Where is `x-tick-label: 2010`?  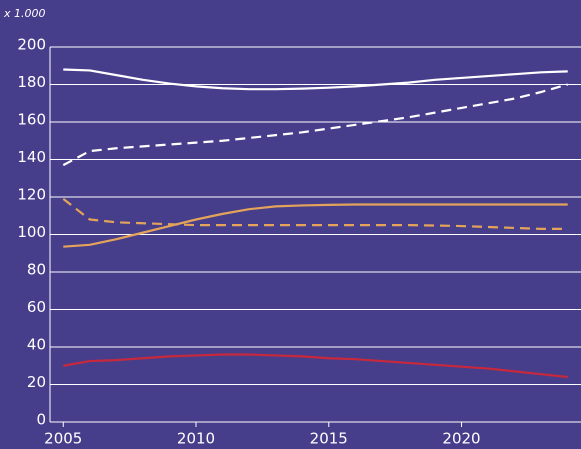
x-tick-label: 2010 is located at coordinates (196, 439).